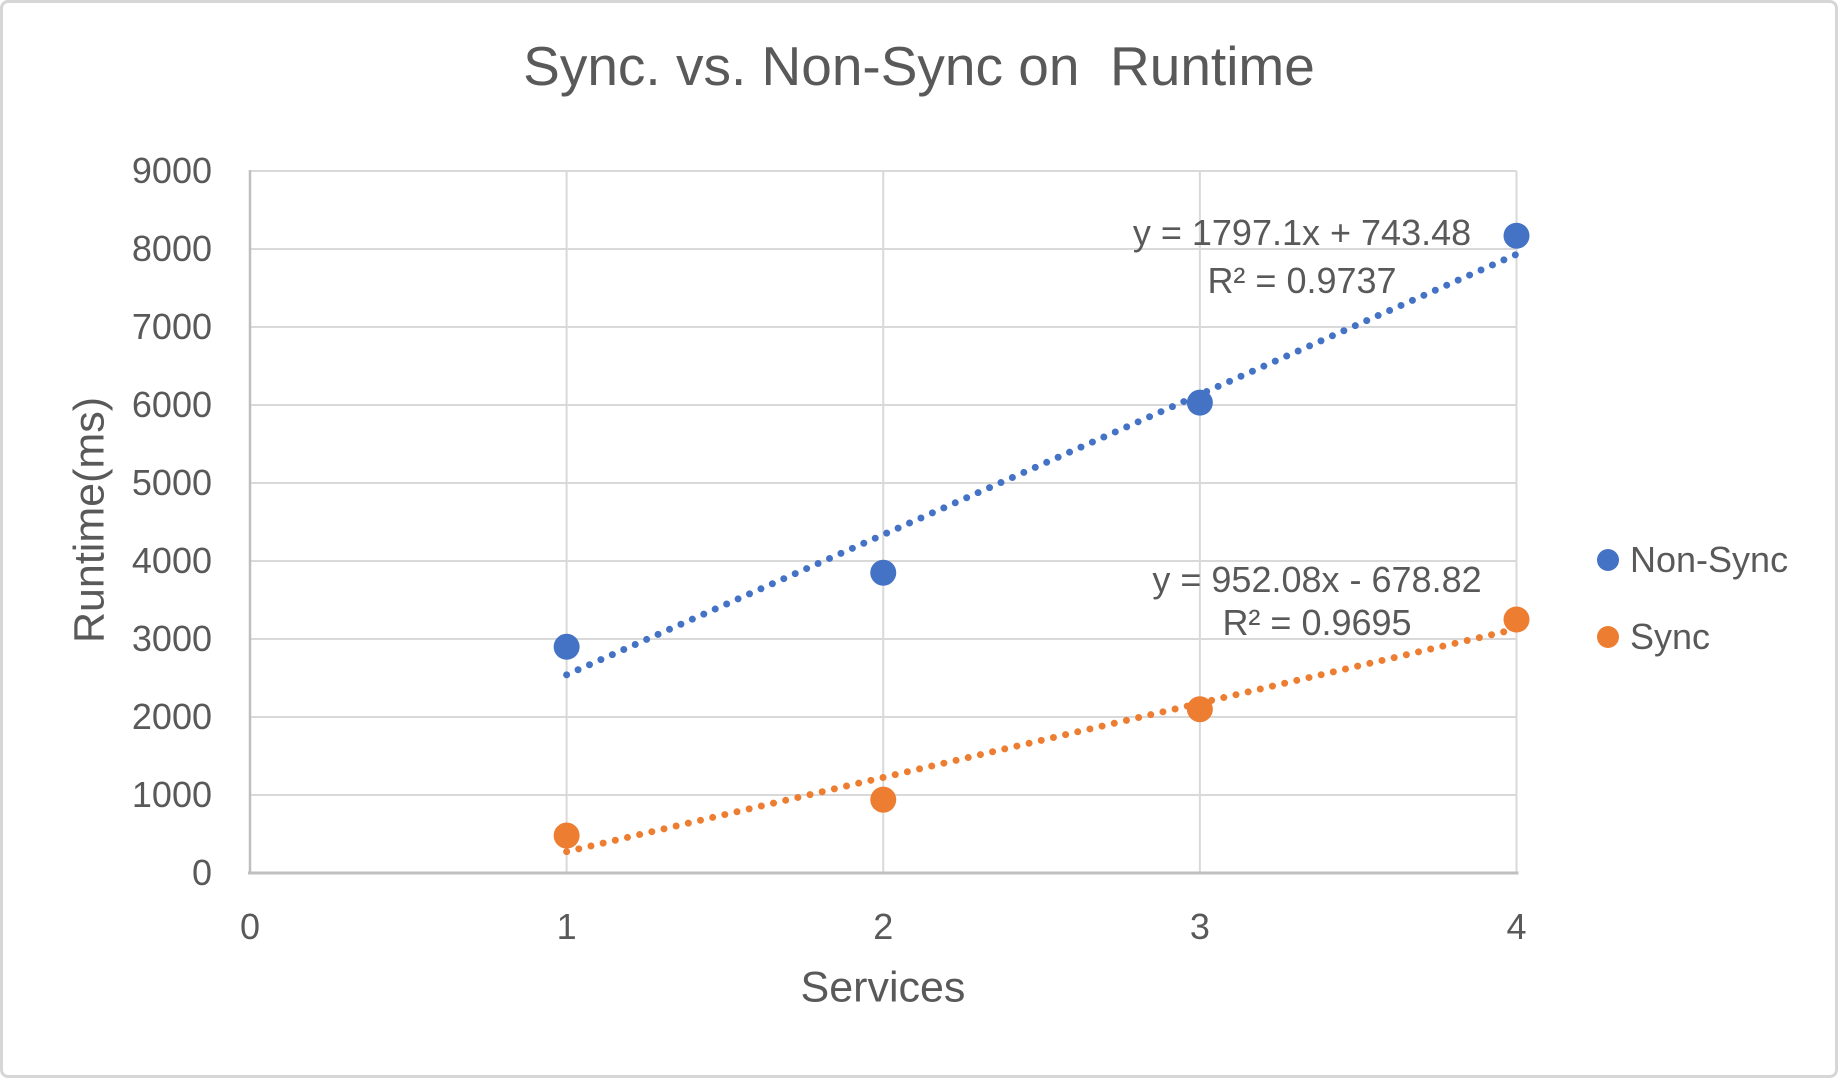  I want to click on x-tick-label: 4, so click(1516, 926).